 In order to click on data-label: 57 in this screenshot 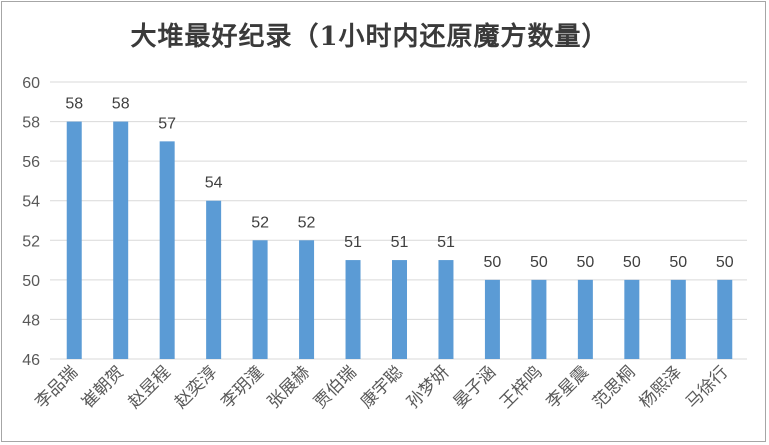, I will do `click(167, 123)`.